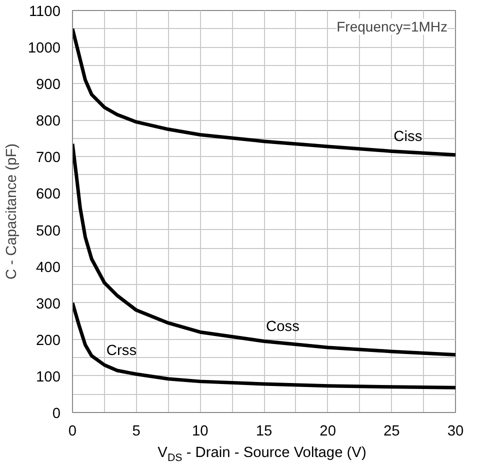 The image size is (477, 468). I want to click on x-tick-label: 0, so click(72, 432).